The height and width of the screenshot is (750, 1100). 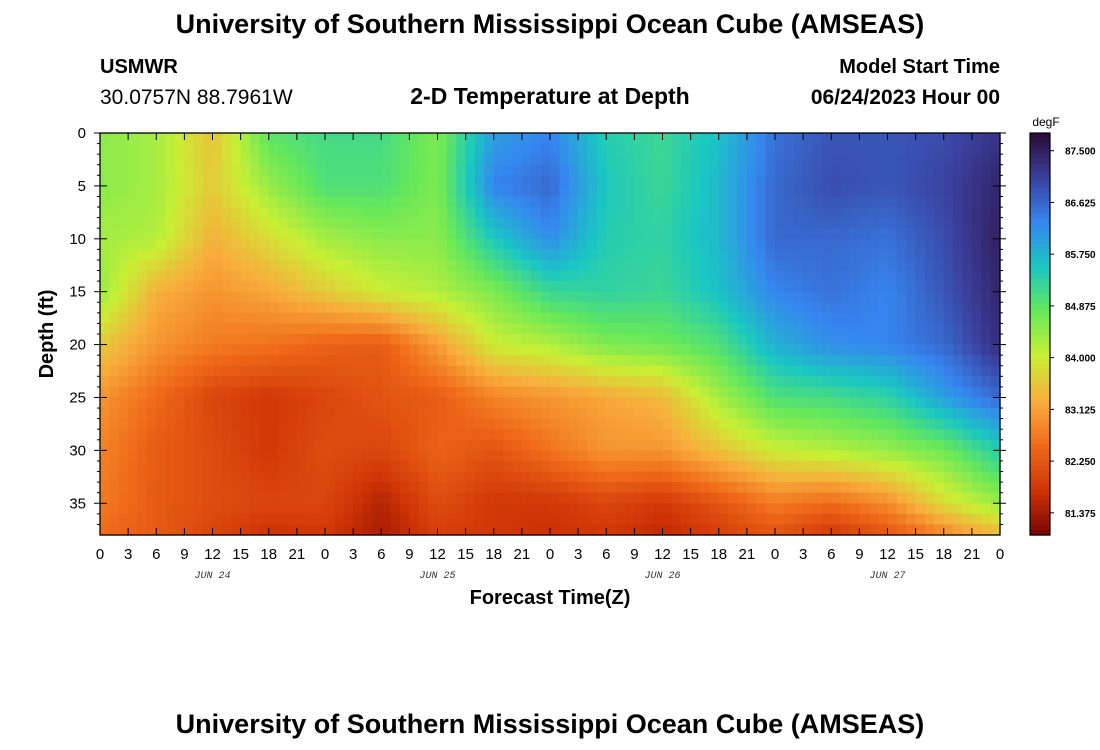 What do you see at coordinates (156, 554) in the screenshot?
I see `x-tick-label: 6` at bounding box center [156, 554].